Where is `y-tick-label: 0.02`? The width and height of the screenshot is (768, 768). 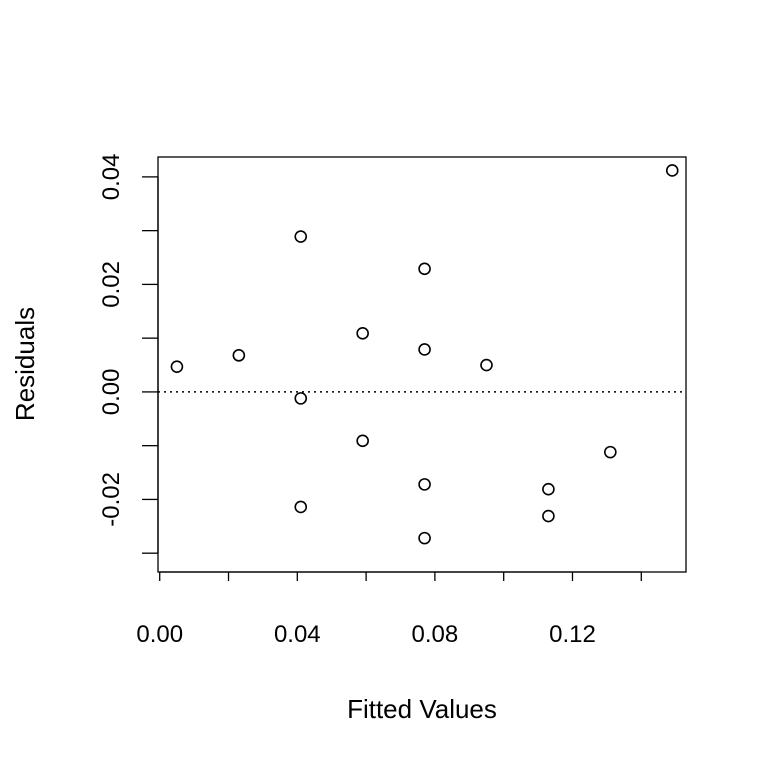
y-tick-label: 0.02 is located at coordinates (111, 284).